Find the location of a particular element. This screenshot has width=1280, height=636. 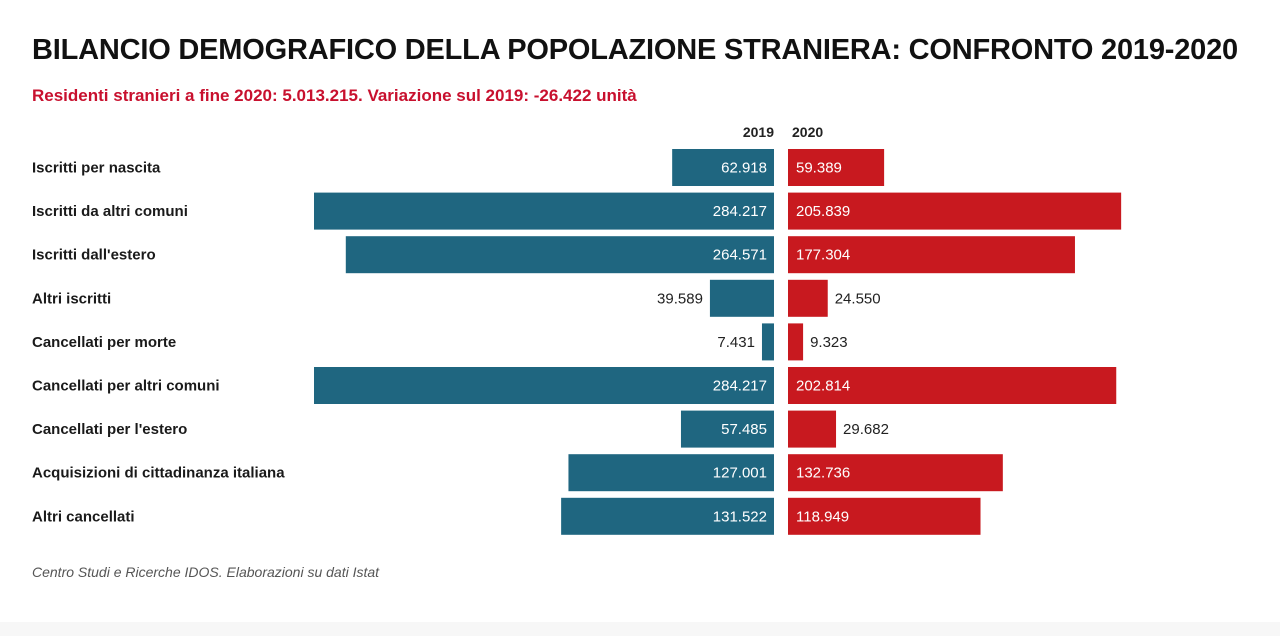

category-label: Iscritti per nascita is located at coordinates (96, 168).